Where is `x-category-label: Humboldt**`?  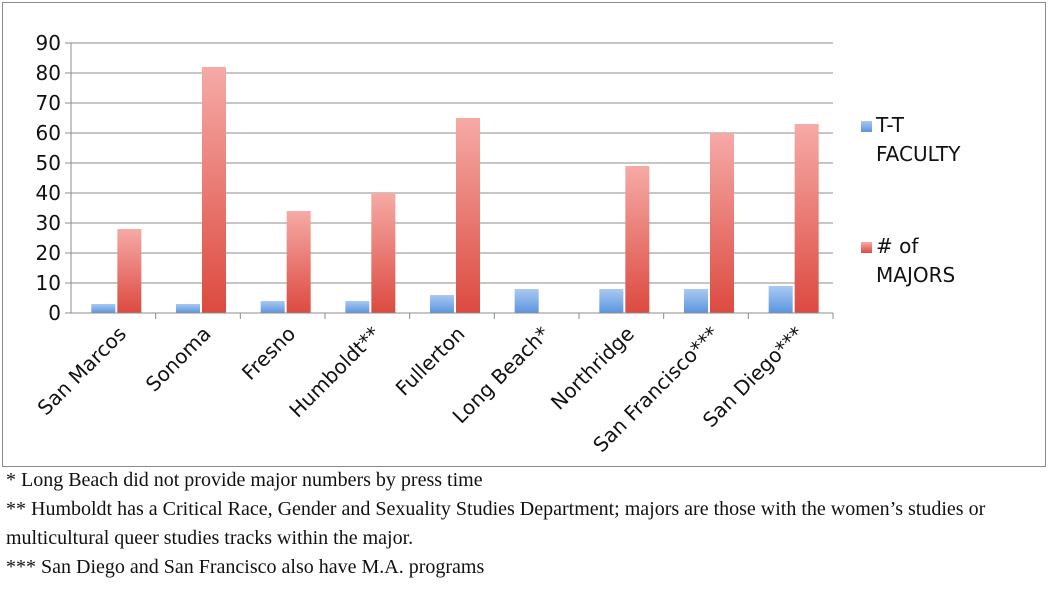 x-category-label: Humboldt** is located at coordinates (334, 372).